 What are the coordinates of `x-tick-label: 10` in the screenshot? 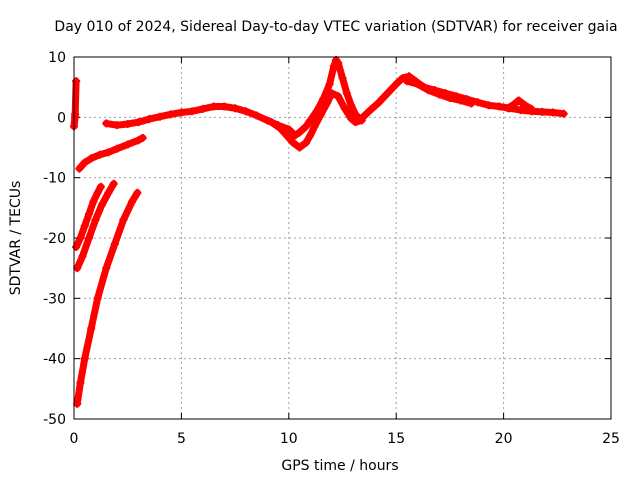 It's located at (289, 439).